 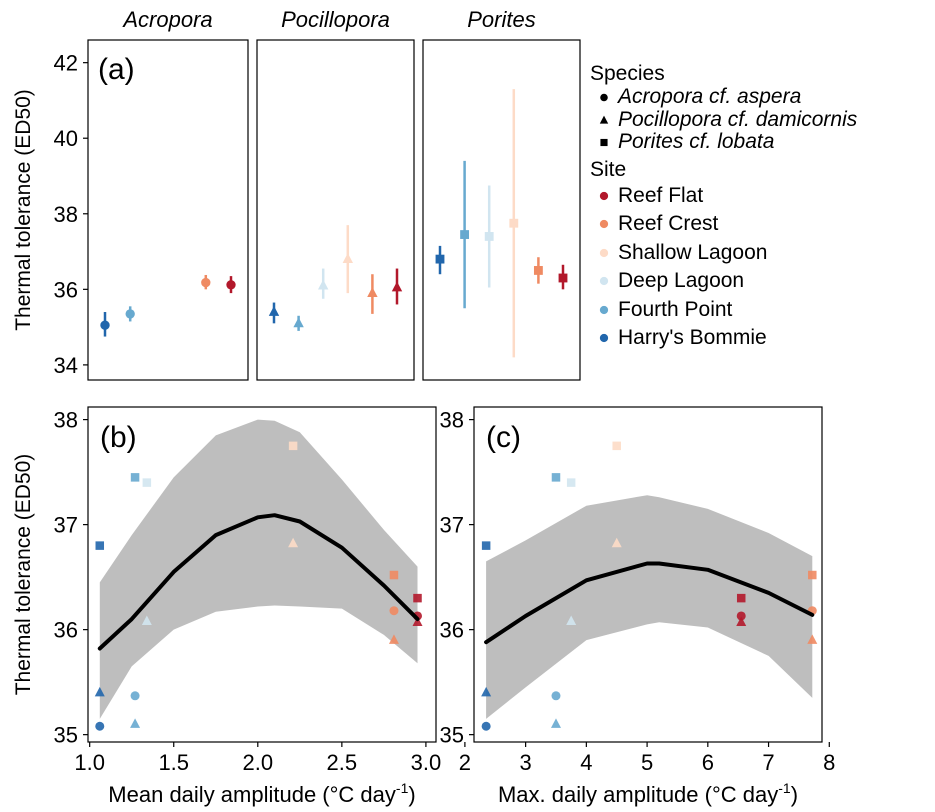 I want to click on a-ytick-label: 36, so click(x=66, y=289).